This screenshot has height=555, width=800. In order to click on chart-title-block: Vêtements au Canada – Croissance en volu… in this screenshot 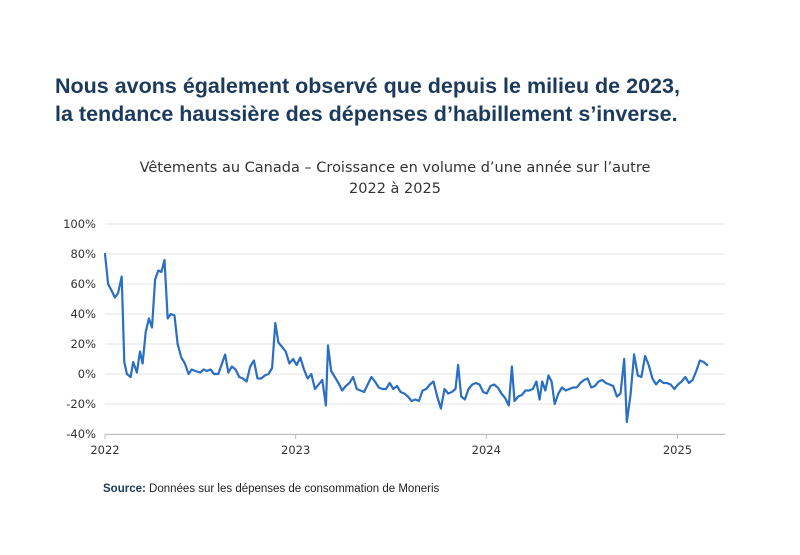, I will do `click(395, 179)`.